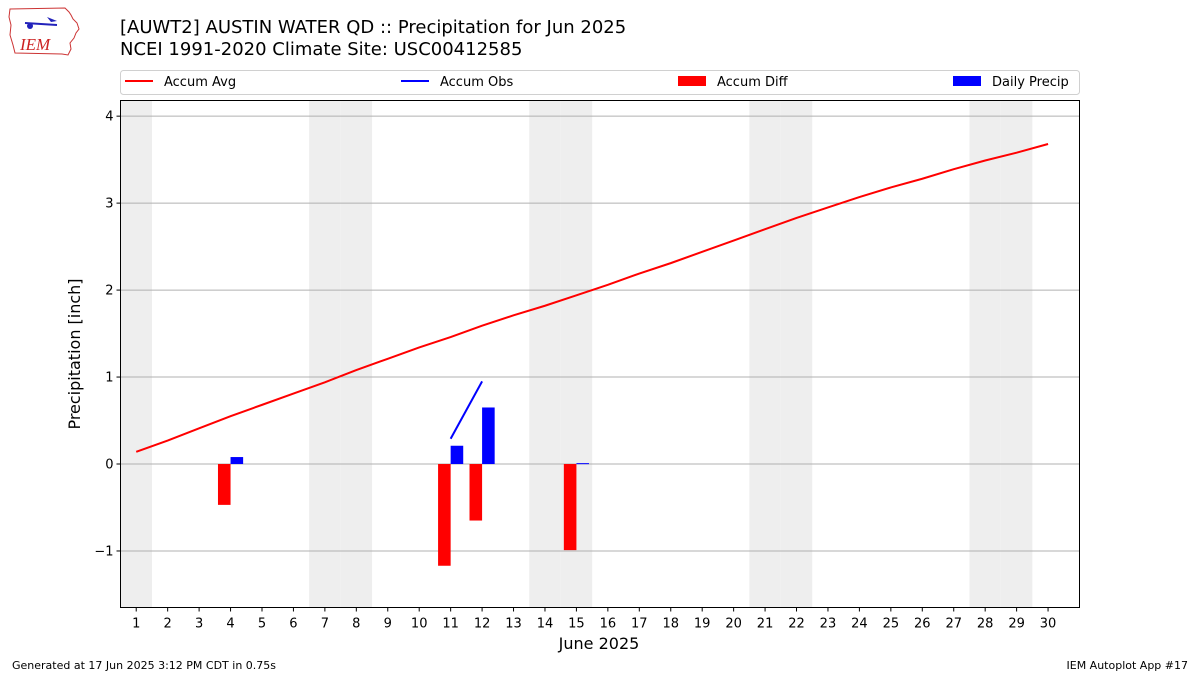 The image size is (1200, 675). What do you see at coordinates (967, 81) in the screenshot?
I see `legend-daily-precip-swatch` at bounding box center [967, 81].